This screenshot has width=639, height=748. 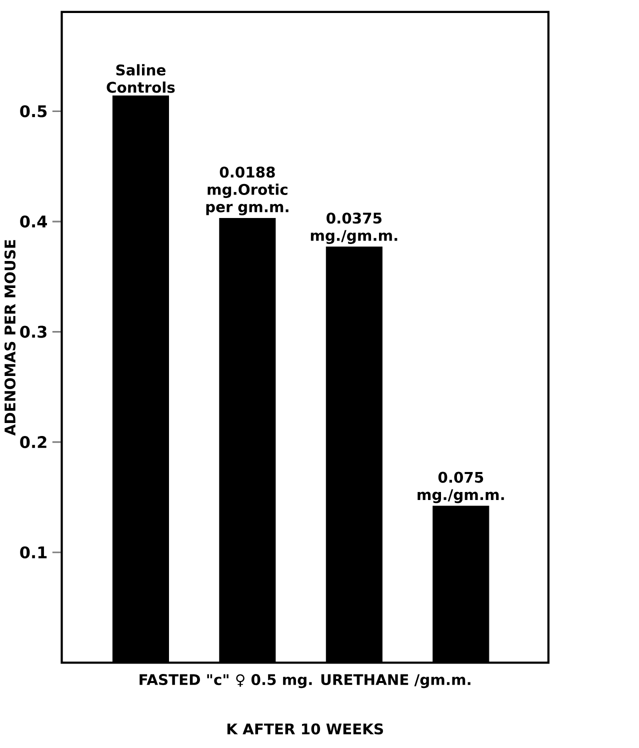 I want to click on text: K AFTER 10 WEEKS, so click(x=305, y=728).